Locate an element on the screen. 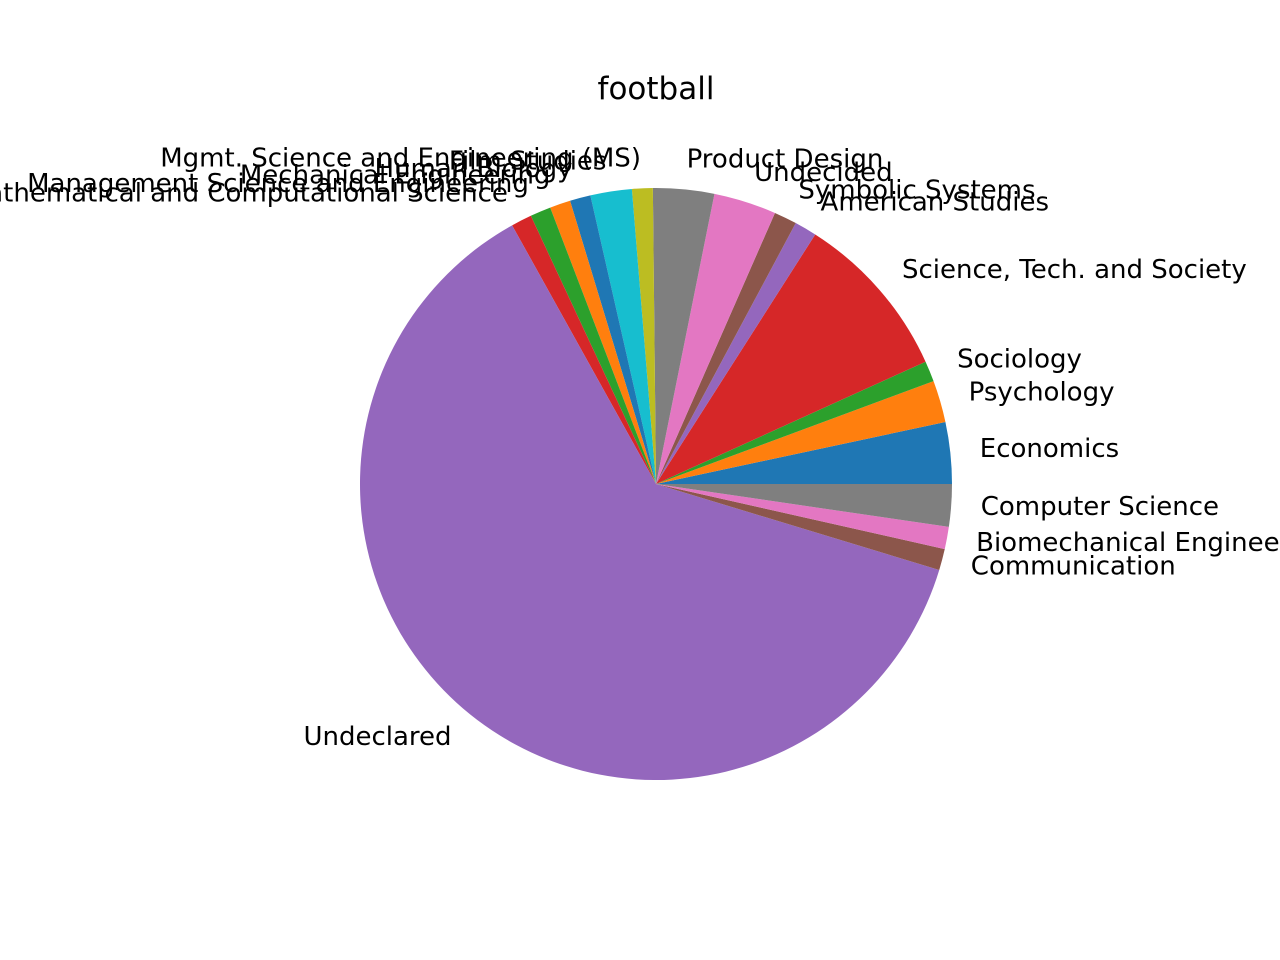  pie-slice-psychology is located at coordinates (801, 432).